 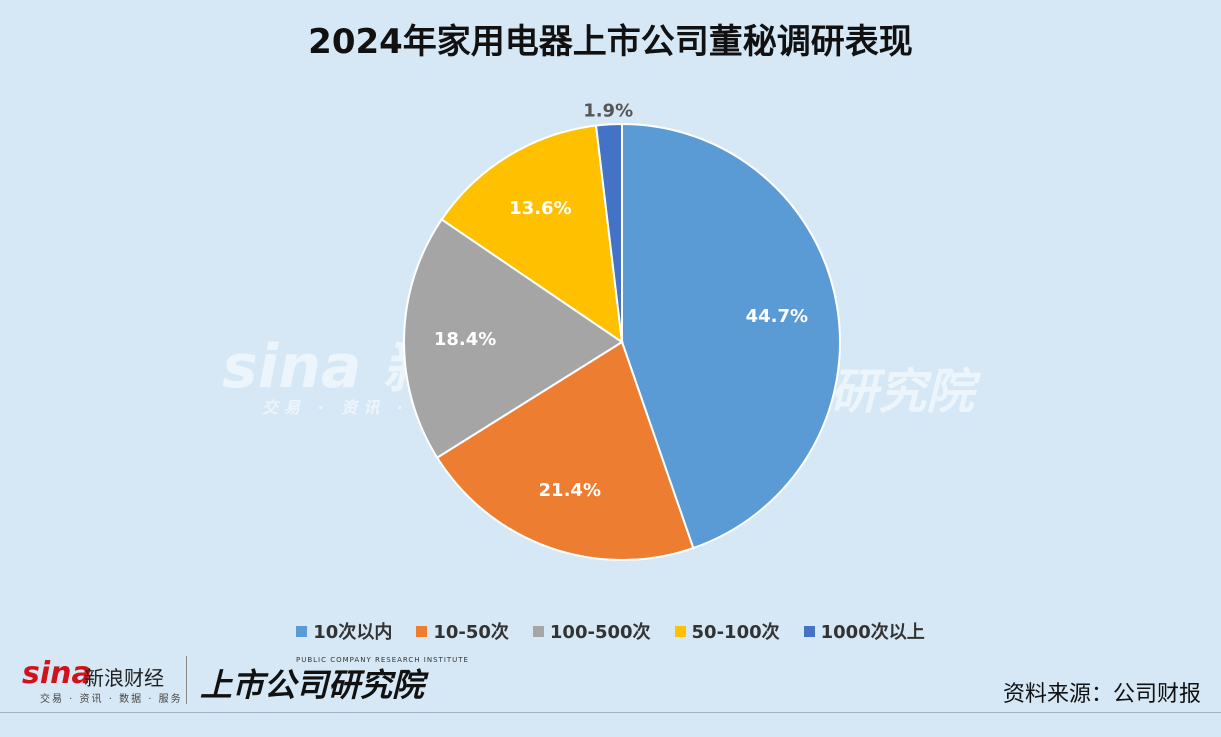 I want to click on footer-divider, so click(x=186, y=680).